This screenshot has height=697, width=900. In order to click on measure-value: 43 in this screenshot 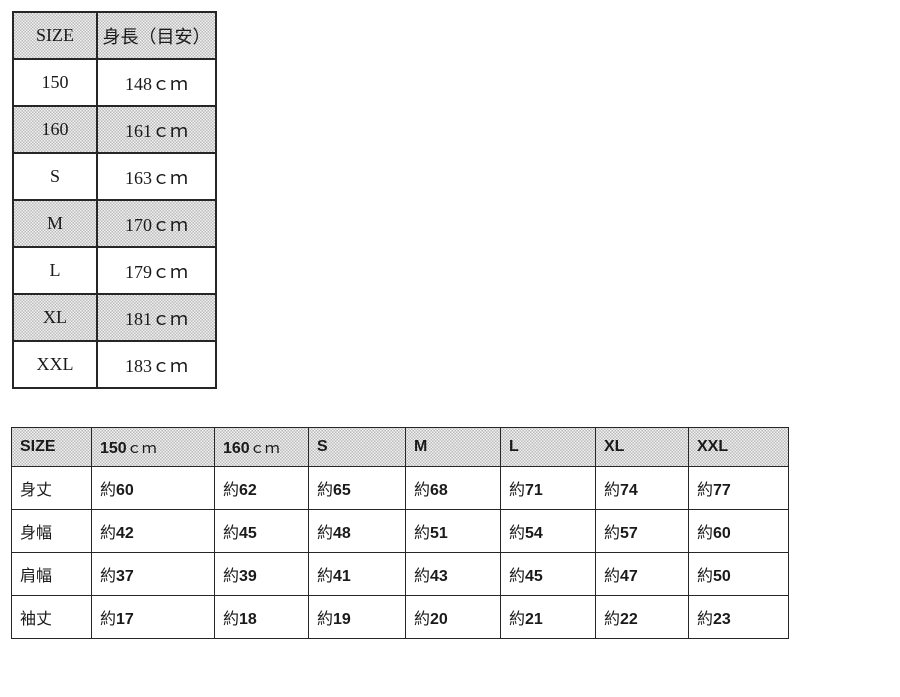, I will do `click(439, 576)`.